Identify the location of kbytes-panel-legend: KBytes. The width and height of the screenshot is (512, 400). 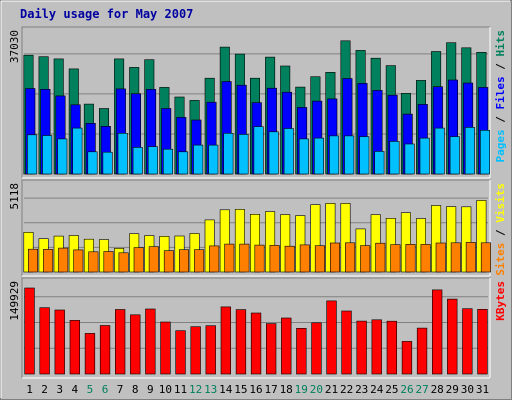
(500, 301).